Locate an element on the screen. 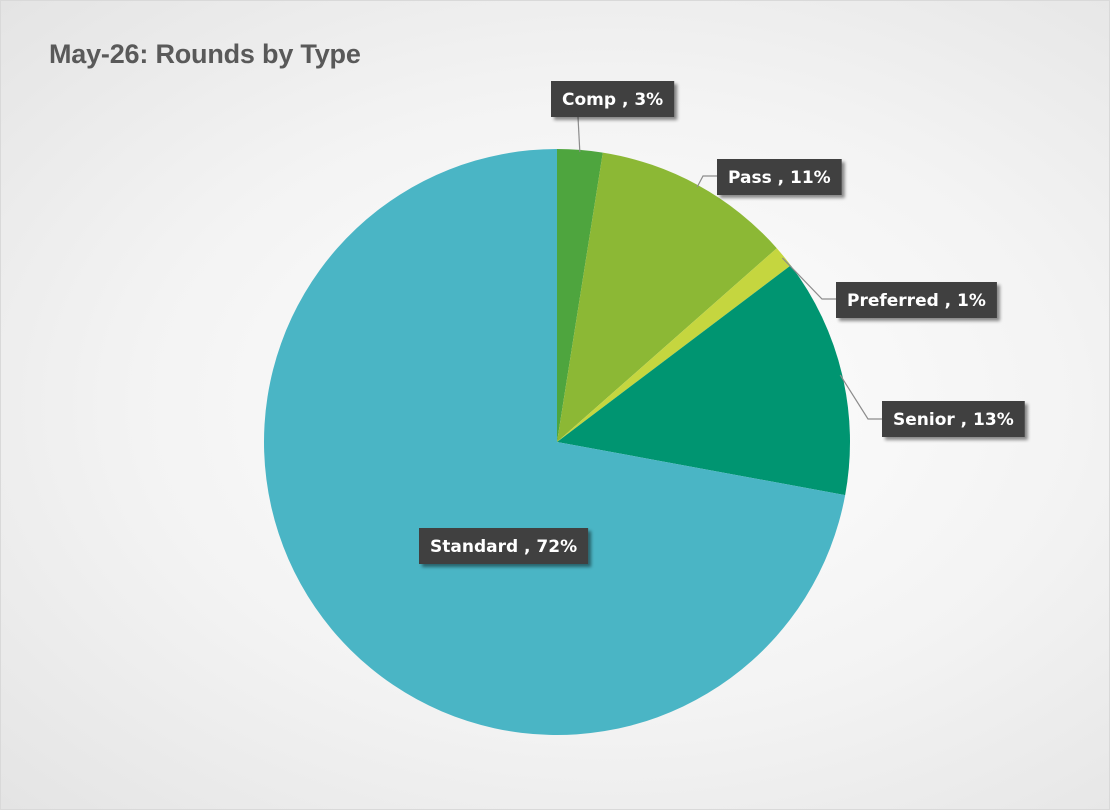  leader-line-comp is located at coordinates (579, 134).